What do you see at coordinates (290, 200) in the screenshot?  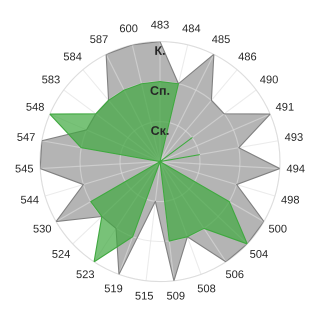 I see `spoke-label: 498` at bounding box center [290, 200].